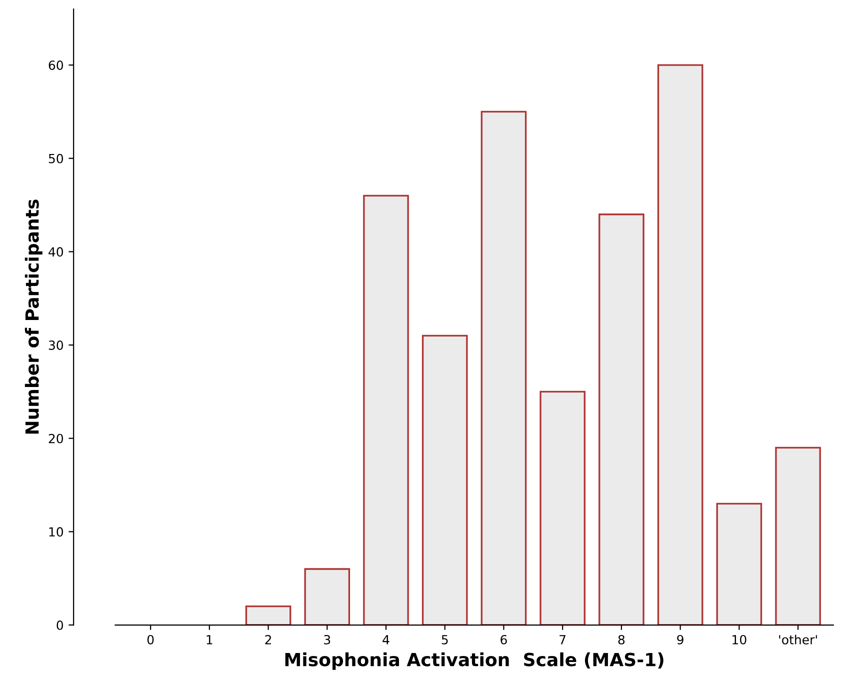 The image size is (860, 696). Describe the element at coordinates (56, 532) in the screenshot. I see `y-tick-label: 10` at that location.